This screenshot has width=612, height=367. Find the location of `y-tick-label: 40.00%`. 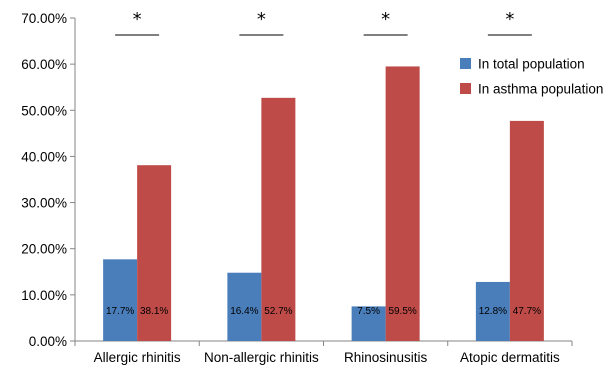

y-tick-label: 40.00% is located at coordinates (44, 156).